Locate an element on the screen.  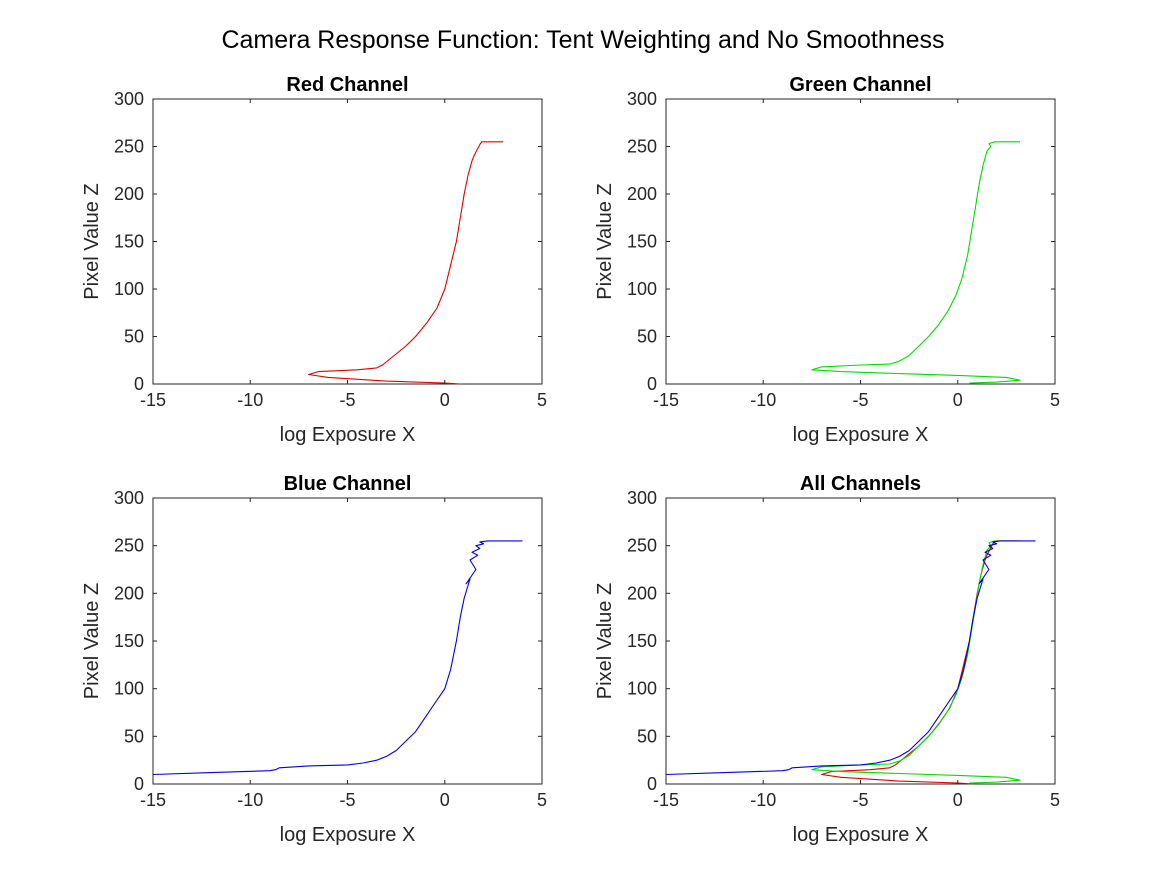
red-series-line is located at coordinates (406, 263).